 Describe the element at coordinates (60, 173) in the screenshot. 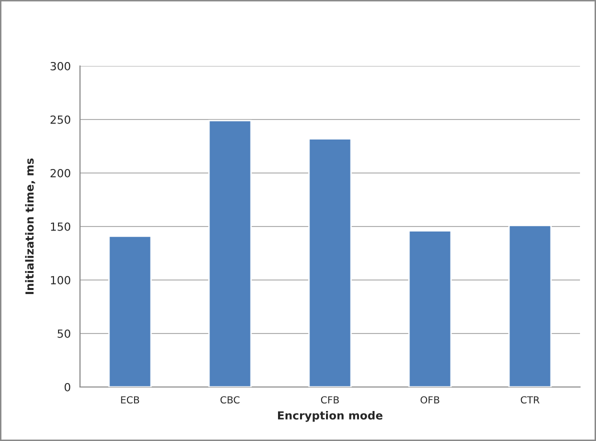

I see `y-tick-label: 200` at that location.